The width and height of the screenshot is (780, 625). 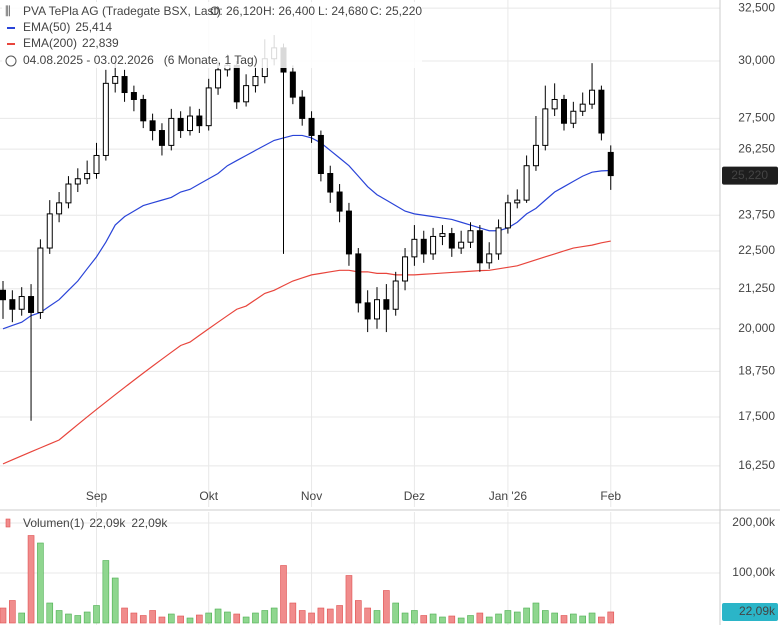 What do you see at coordinates (11, 61) in the screenshot?
I see `clock-icon` at bounding box center [11, 61].